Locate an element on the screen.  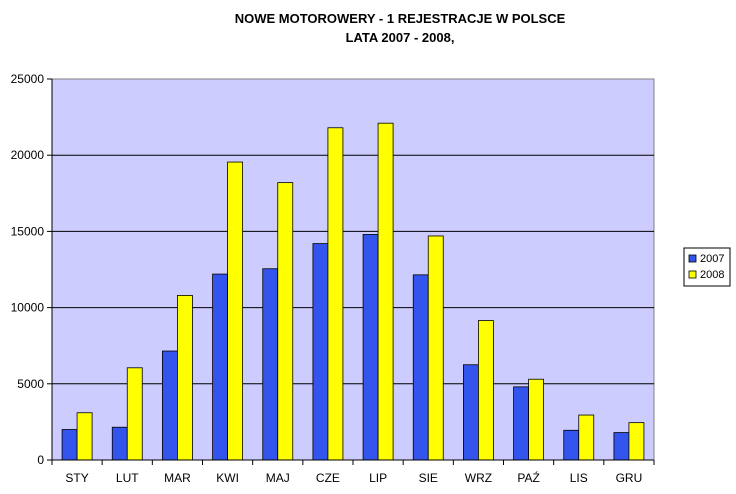
x-tick-label: MAR is located at coordinates (177, 478).